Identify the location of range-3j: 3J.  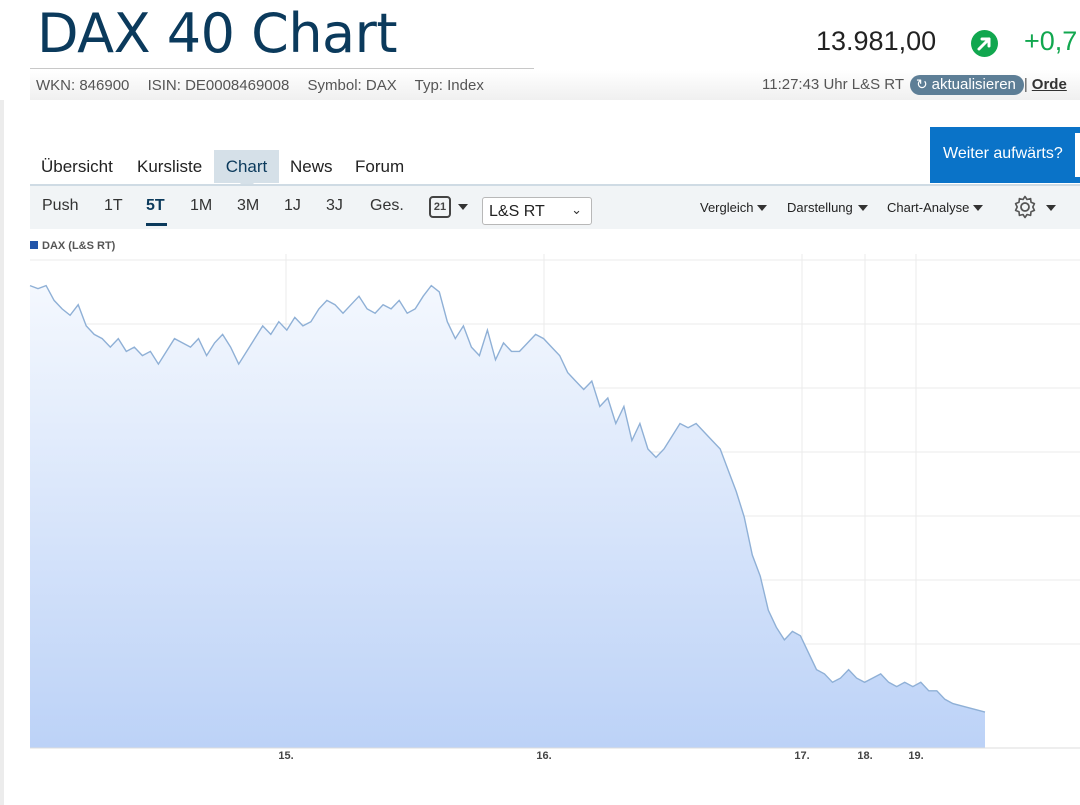
(334, 205).